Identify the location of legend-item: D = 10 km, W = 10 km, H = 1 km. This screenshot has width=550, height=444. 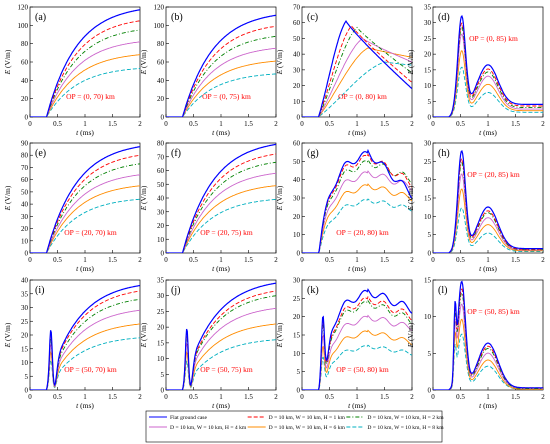
(296, 418).